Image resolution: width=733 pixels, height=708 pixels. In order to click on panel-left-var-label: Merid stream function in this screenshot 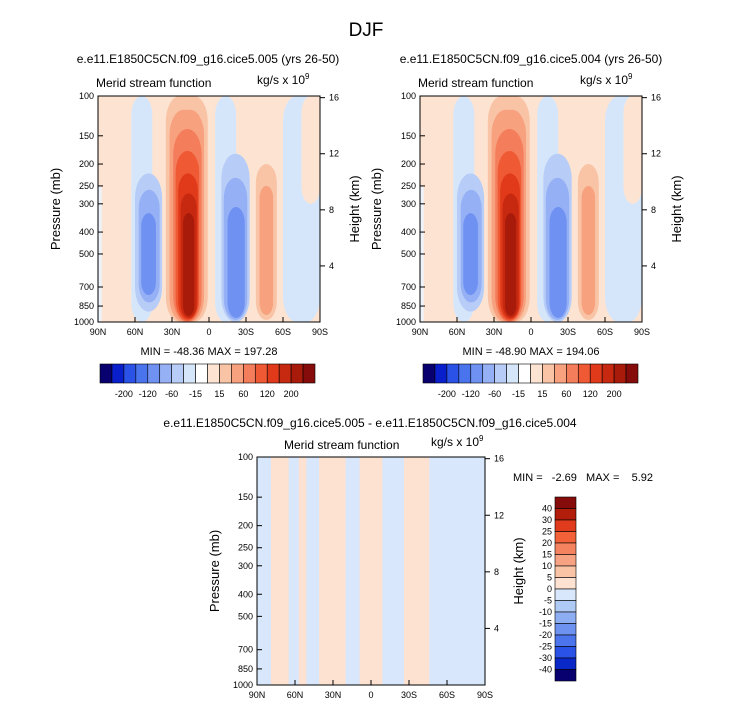, I will do `click(153, 83)`.